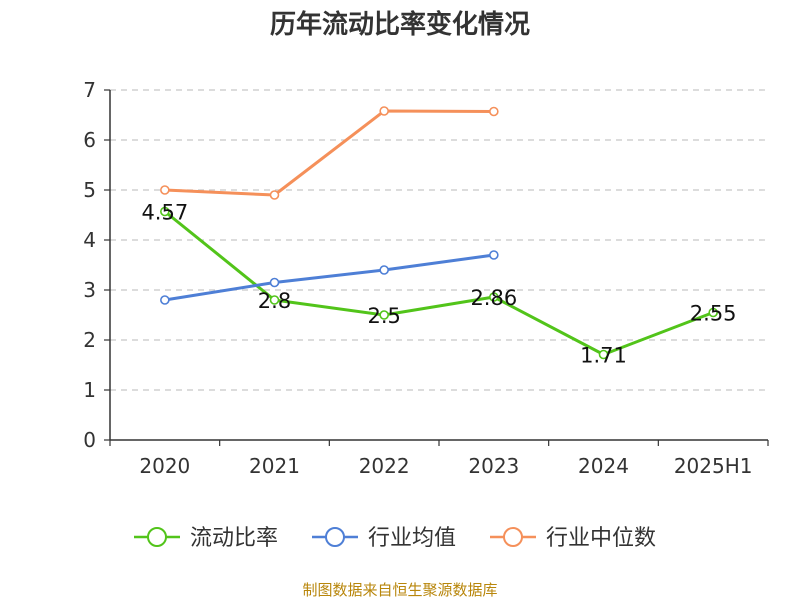  What do you see at coordinates (601, 538) in the screenshot?
I see `legend-label: 行业中位数` at bounding box center [601, 538].